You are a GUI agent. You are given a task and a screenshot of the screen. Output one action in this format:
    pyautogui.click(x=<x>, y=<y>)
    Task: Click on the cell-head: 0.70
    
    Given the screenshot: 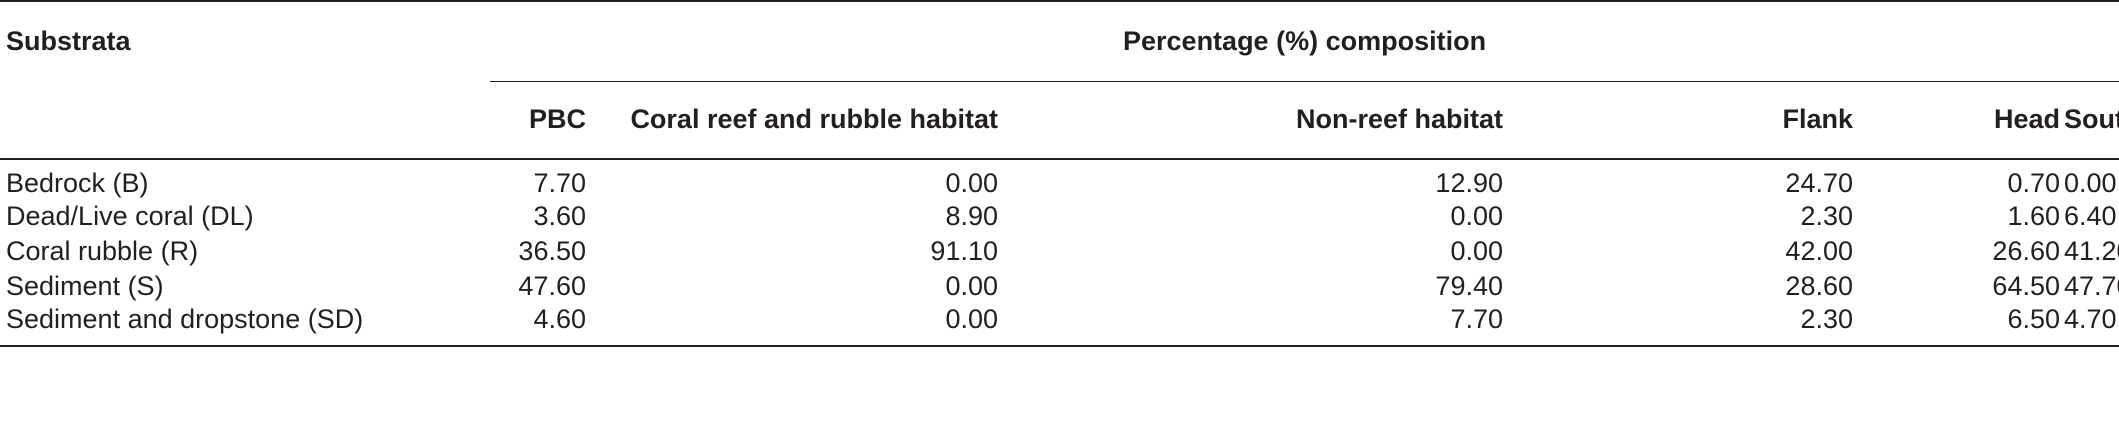 What is the action you would take?
    pyautogui.click(x=2033, y=183)
    